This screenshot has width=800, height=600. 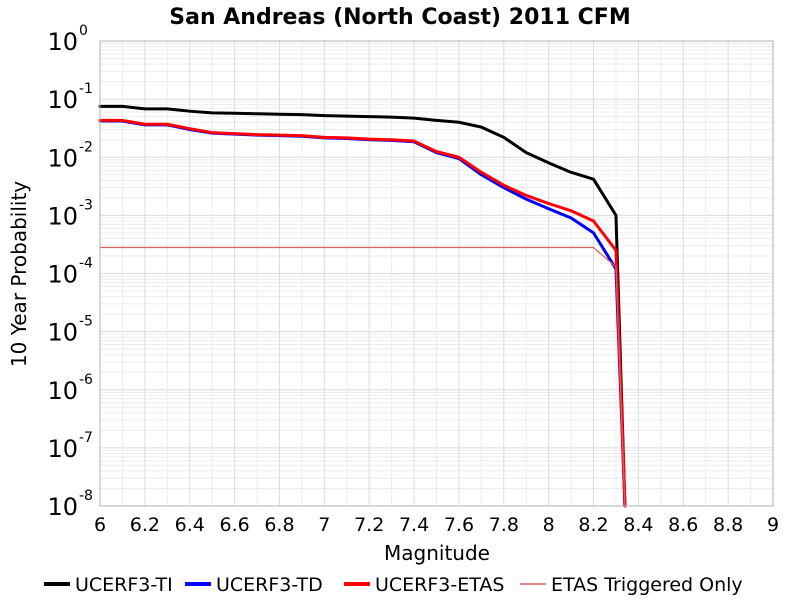 I want to click on legend-item-label: UCERF3-TD, so click(x=269, y=585).